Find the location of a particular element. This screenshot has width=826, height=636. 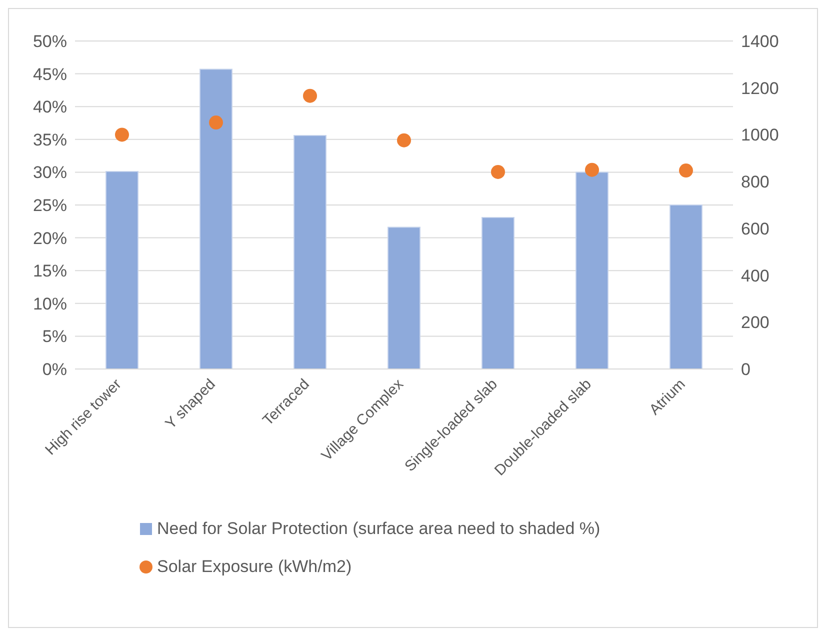

y2-tick-label: 200 is located at coordinates (755, 322).